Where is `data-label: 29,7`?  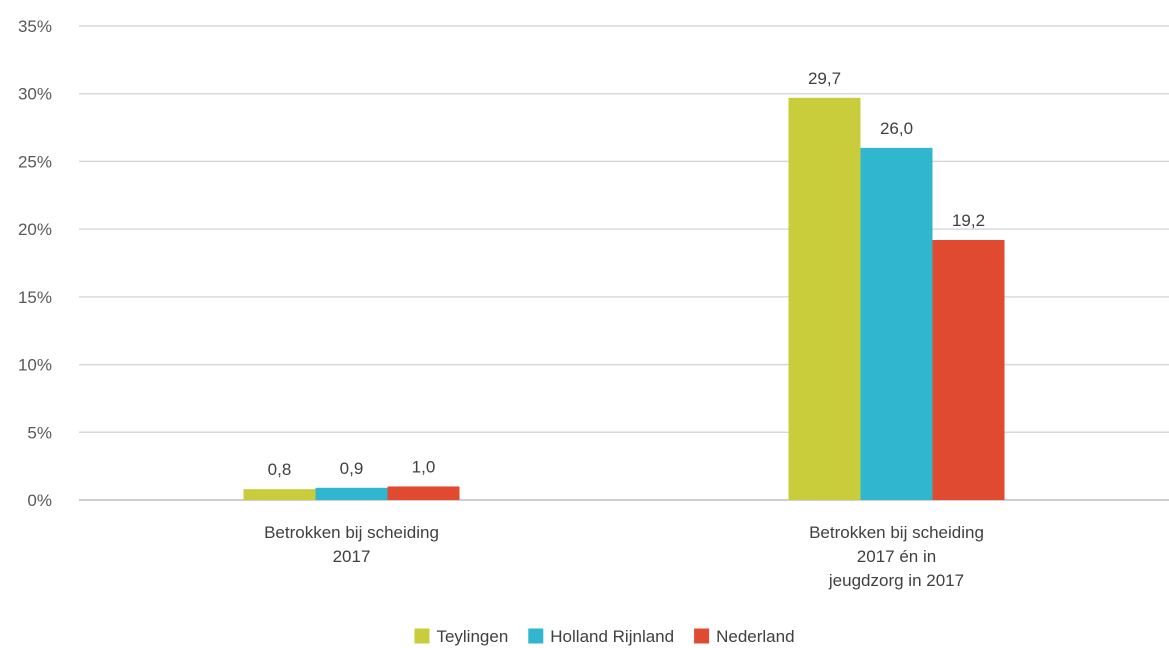 data-label: 29,7 is located at coordinates (824, 78).